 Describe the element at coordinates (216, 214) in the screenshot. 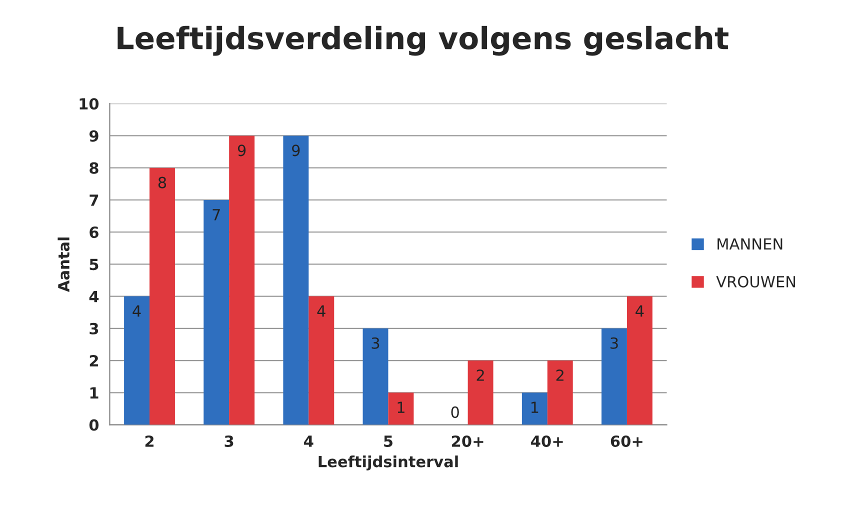

I see `data-label: 7` at that location.